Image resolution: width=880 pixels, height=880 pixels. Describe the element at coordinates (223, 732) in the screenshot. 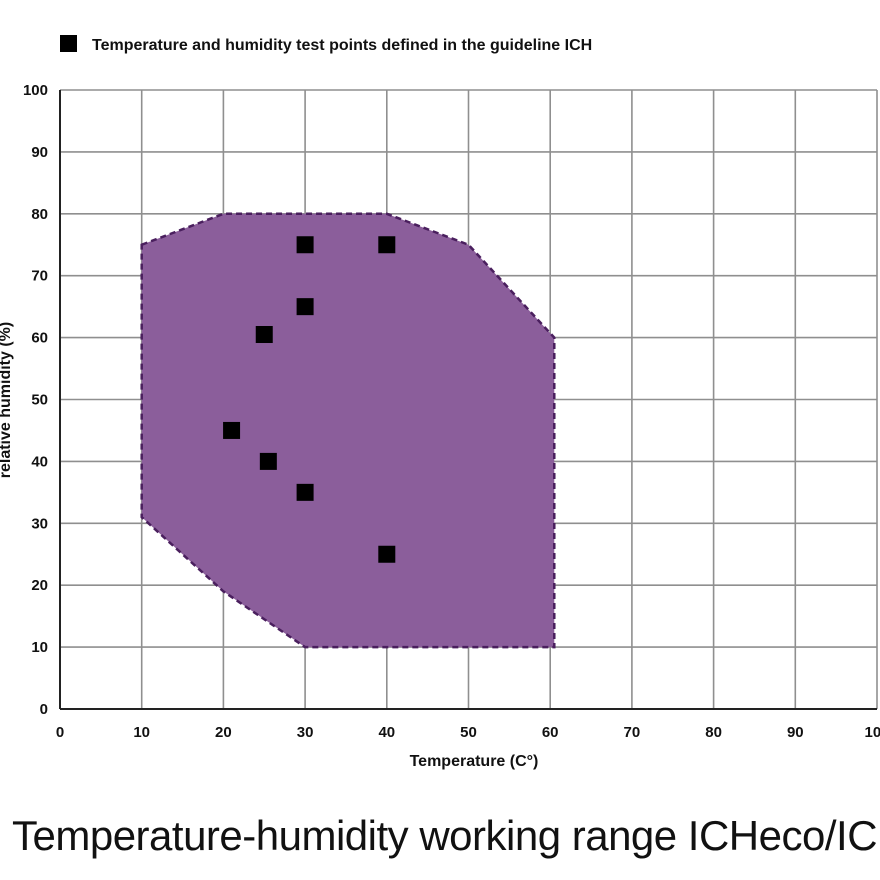

I see `x-tick-label: 20` at that location.